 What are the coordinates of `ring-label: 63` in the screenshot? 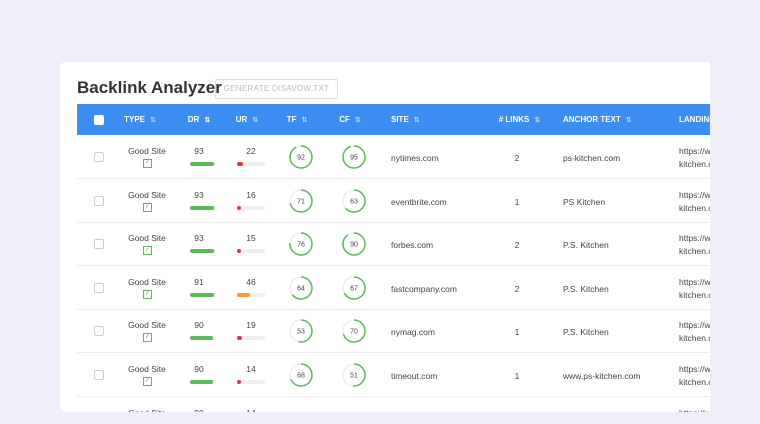 It's located at (354, 201).